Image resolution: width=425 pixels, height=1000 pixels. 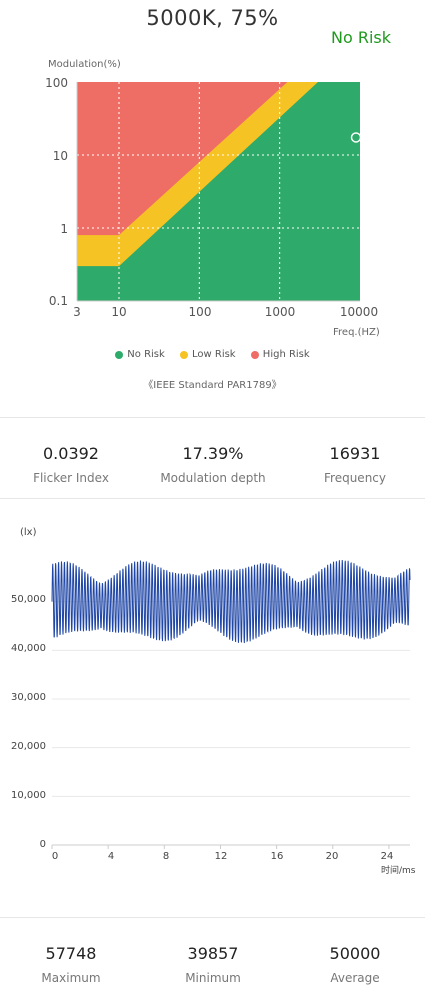 I want to click on risk-legend: No Risk Low Risk High Risk, so click(x=212, y=355).